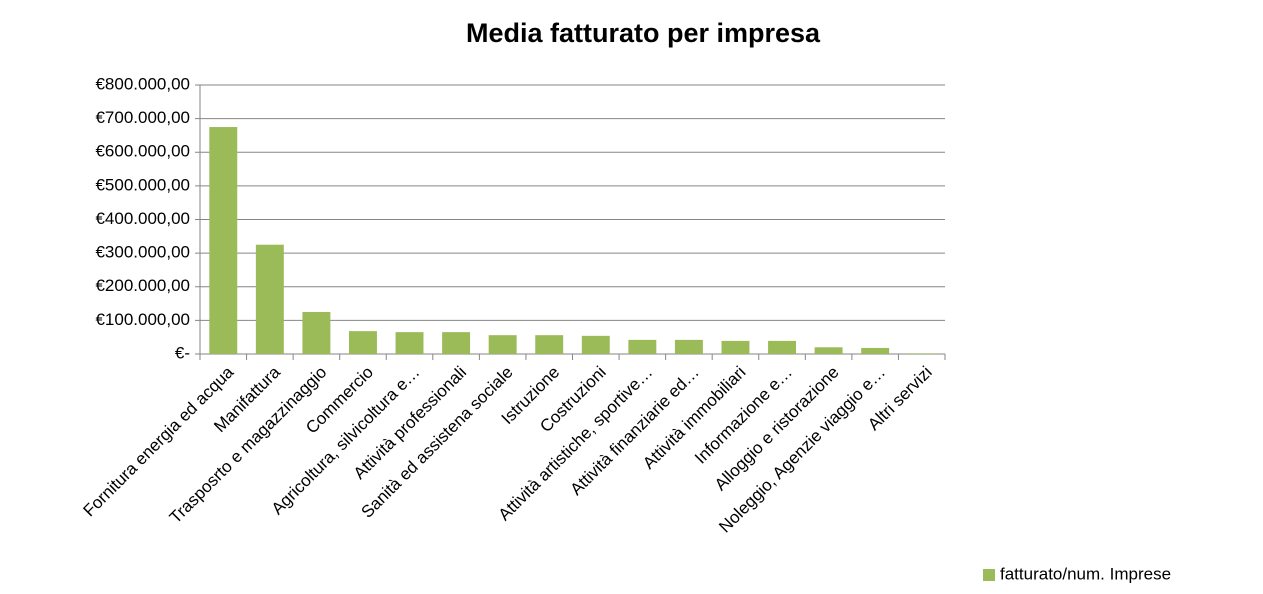  Describe the element at coordinates (142, 151) in the screenshot. I see `y-tick-label: €600.000,00` at that location.